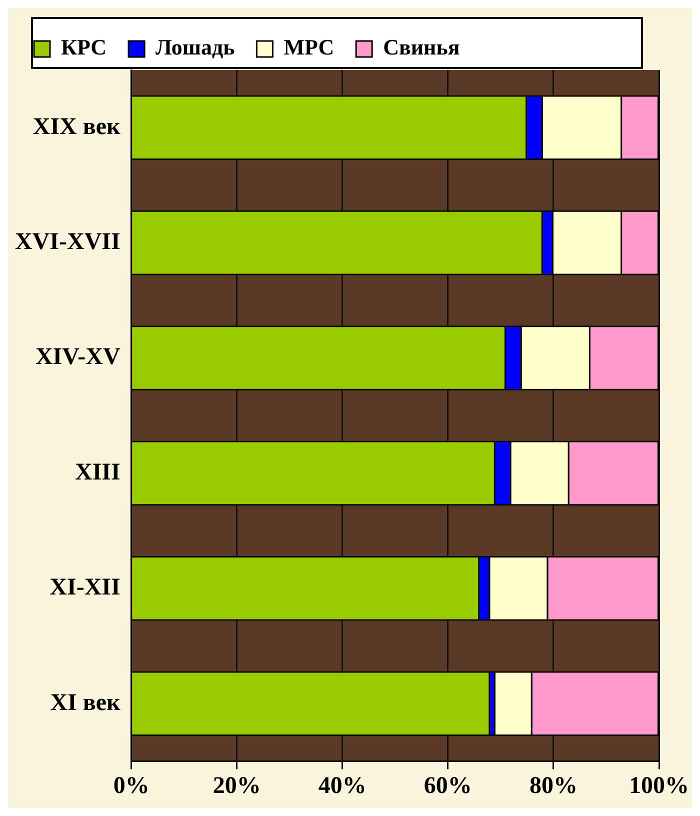  Describe the element at coordinates (342, 785) in the screenshot. I see `x-tick-label: 40%` at that location.